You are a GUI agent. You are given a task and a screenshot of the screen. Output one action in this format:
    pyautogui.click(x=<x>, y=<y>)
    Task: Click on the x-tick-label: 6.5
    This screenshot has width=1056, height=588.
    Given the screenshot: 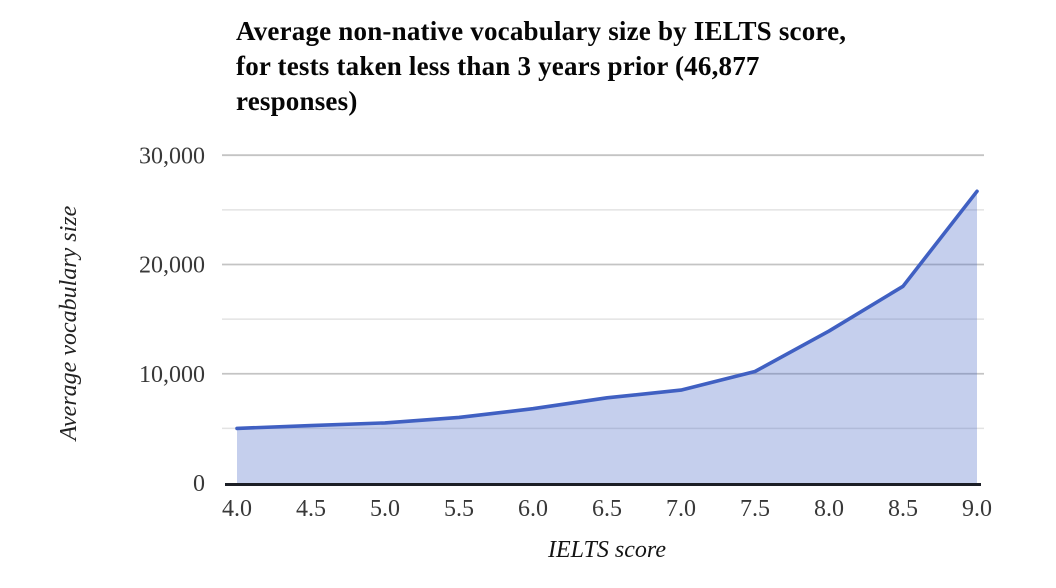 What is the action you would take?
    pyautogui.click(x=607, y=509)
    